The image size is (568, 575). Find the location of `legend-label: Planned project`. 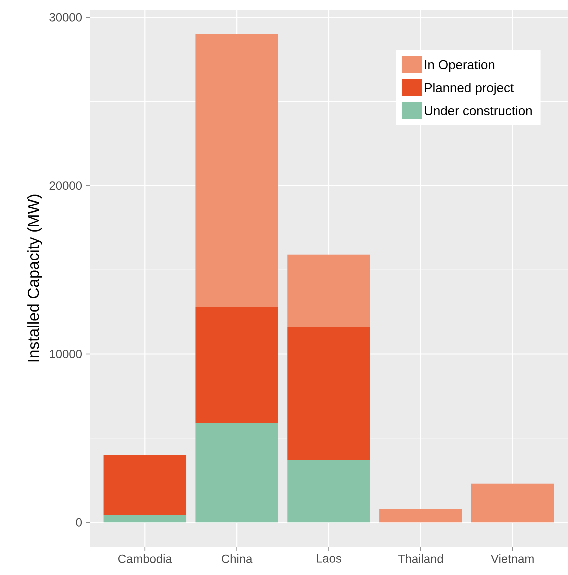

legend-label: Planned project is located at coordinates (469, 89).